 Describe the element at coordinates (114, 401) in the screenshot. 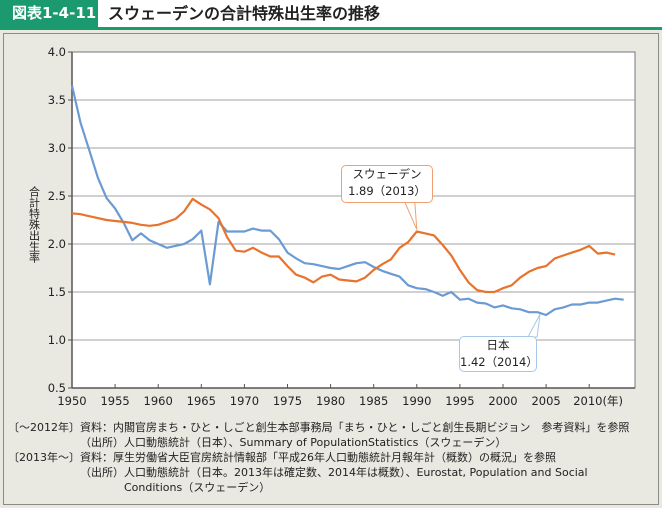

I see `x-tick-label: 1955` at that location.